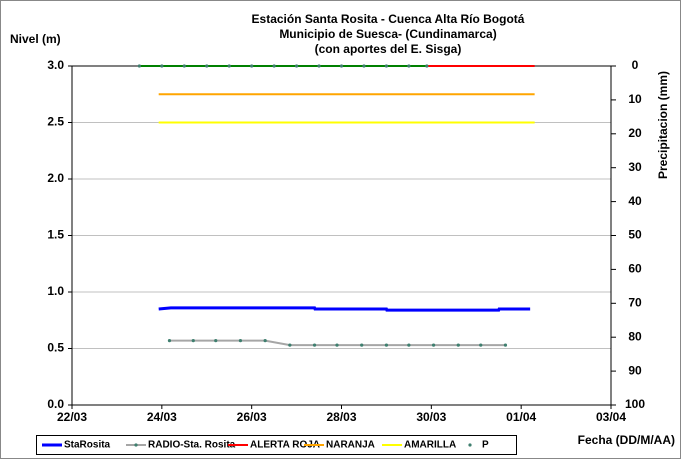 This screenshot has width=681, height=459. Describe the element at coordinates (635, 65) in the screenshot. I see `y2-tick-label: 0` at that location.